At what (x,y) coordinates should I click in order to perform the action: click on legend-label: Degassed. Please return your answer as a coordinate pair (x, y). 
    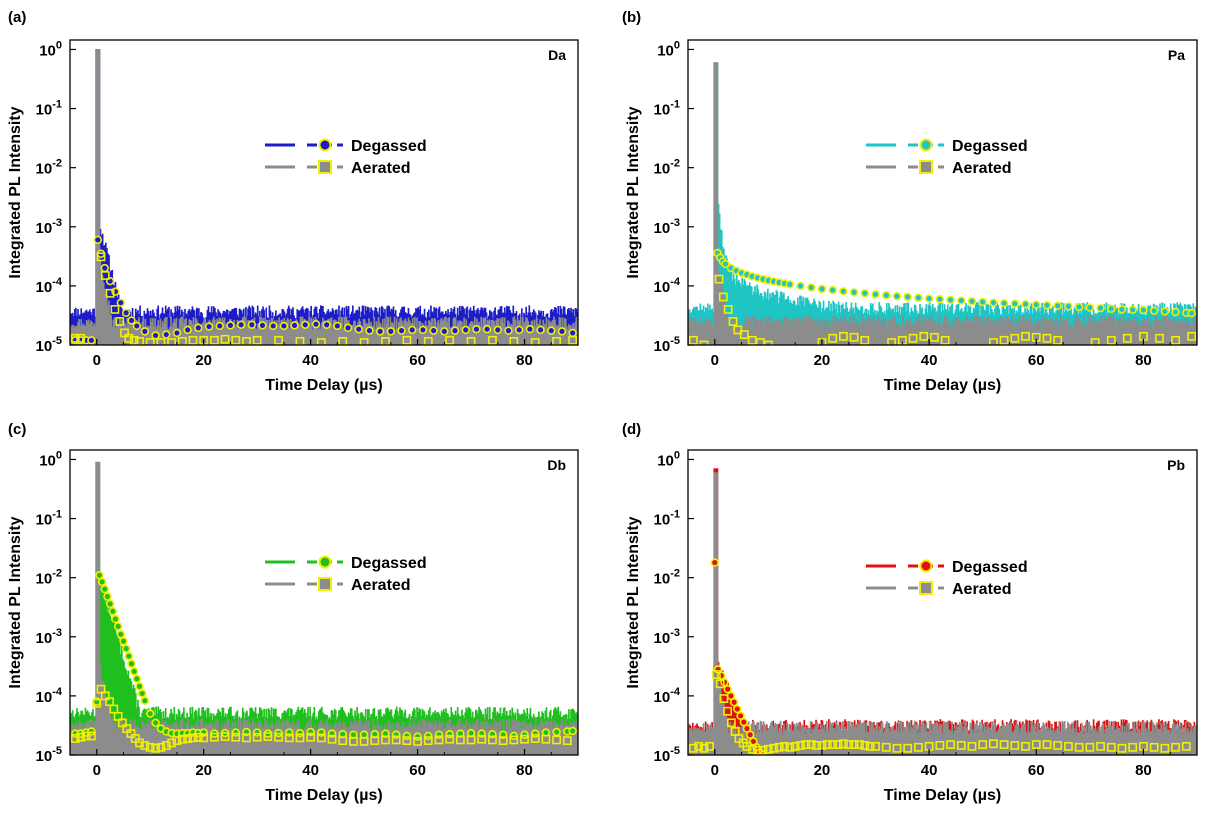
    Looking at the image, I should click on (990, 567).